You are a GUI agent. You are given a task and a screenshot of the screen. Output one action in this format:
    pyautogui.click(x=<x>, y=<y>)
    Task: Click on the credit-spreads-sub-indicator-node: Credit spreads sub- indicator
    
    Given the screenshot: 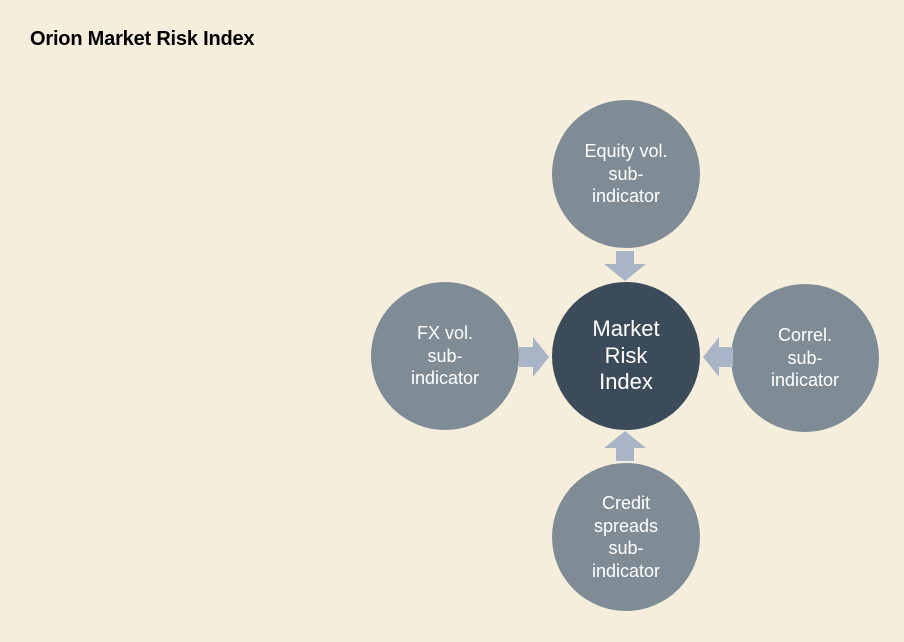 What is the action you would take?
    pyautogui.click(x=626, y=537)
    